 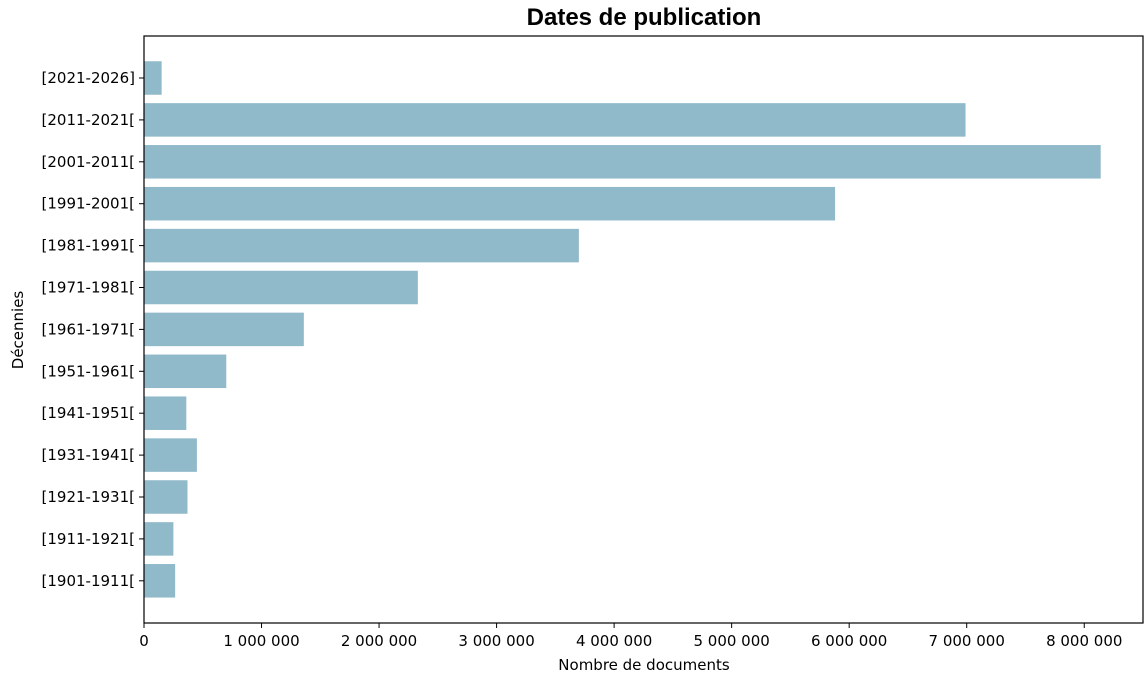 I want to click on y-tick-label: [1961-1971[, so click(x=88, y=329).